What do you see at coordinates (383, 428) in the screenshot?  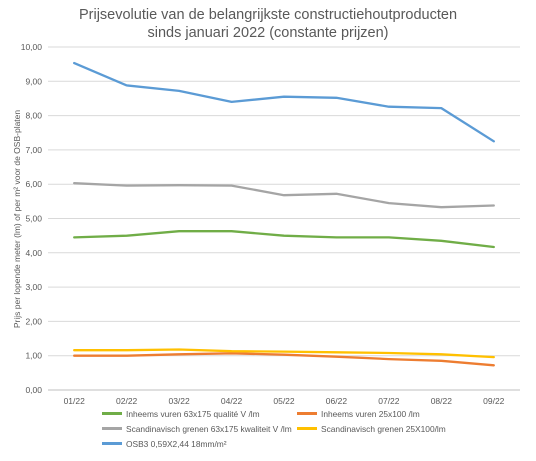 I see `legend-label: Scandinavisch grenen 25X100/lm` at bounding box center [383, 428].